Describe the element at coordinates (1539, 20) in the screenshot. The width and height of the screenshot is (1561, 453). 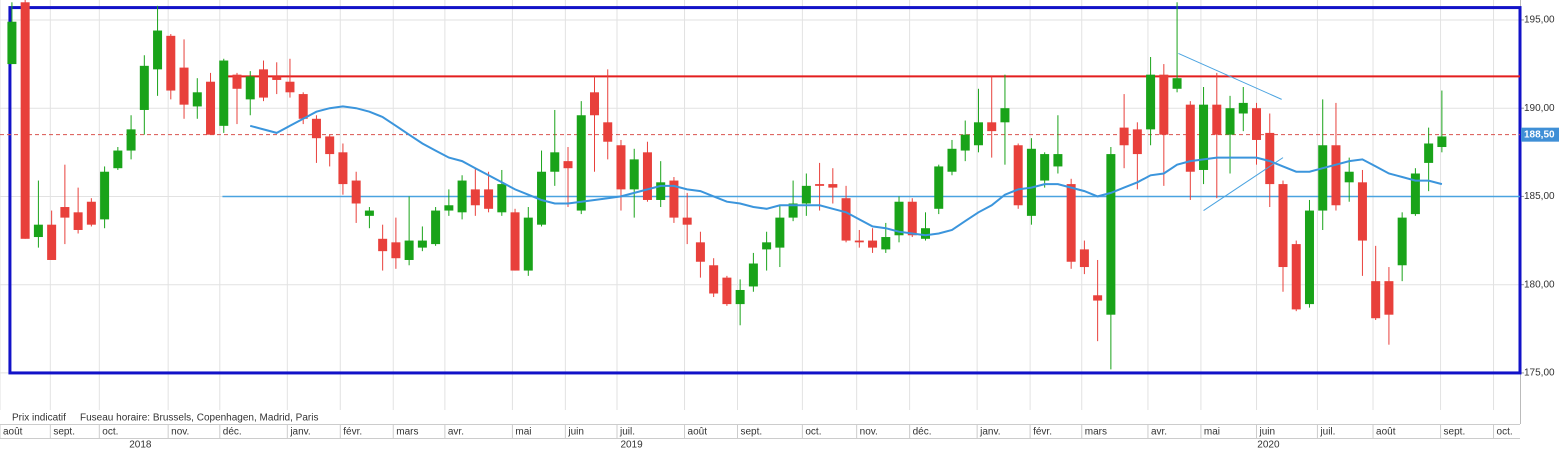
I see `y-tick-label: 195,00` at that location.